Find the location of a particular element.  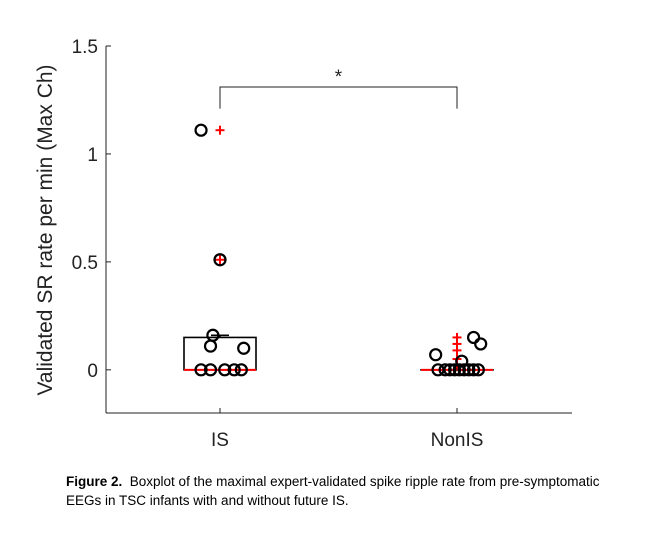

y-tick-label: 1.5 is located at coordinates (85, 47).